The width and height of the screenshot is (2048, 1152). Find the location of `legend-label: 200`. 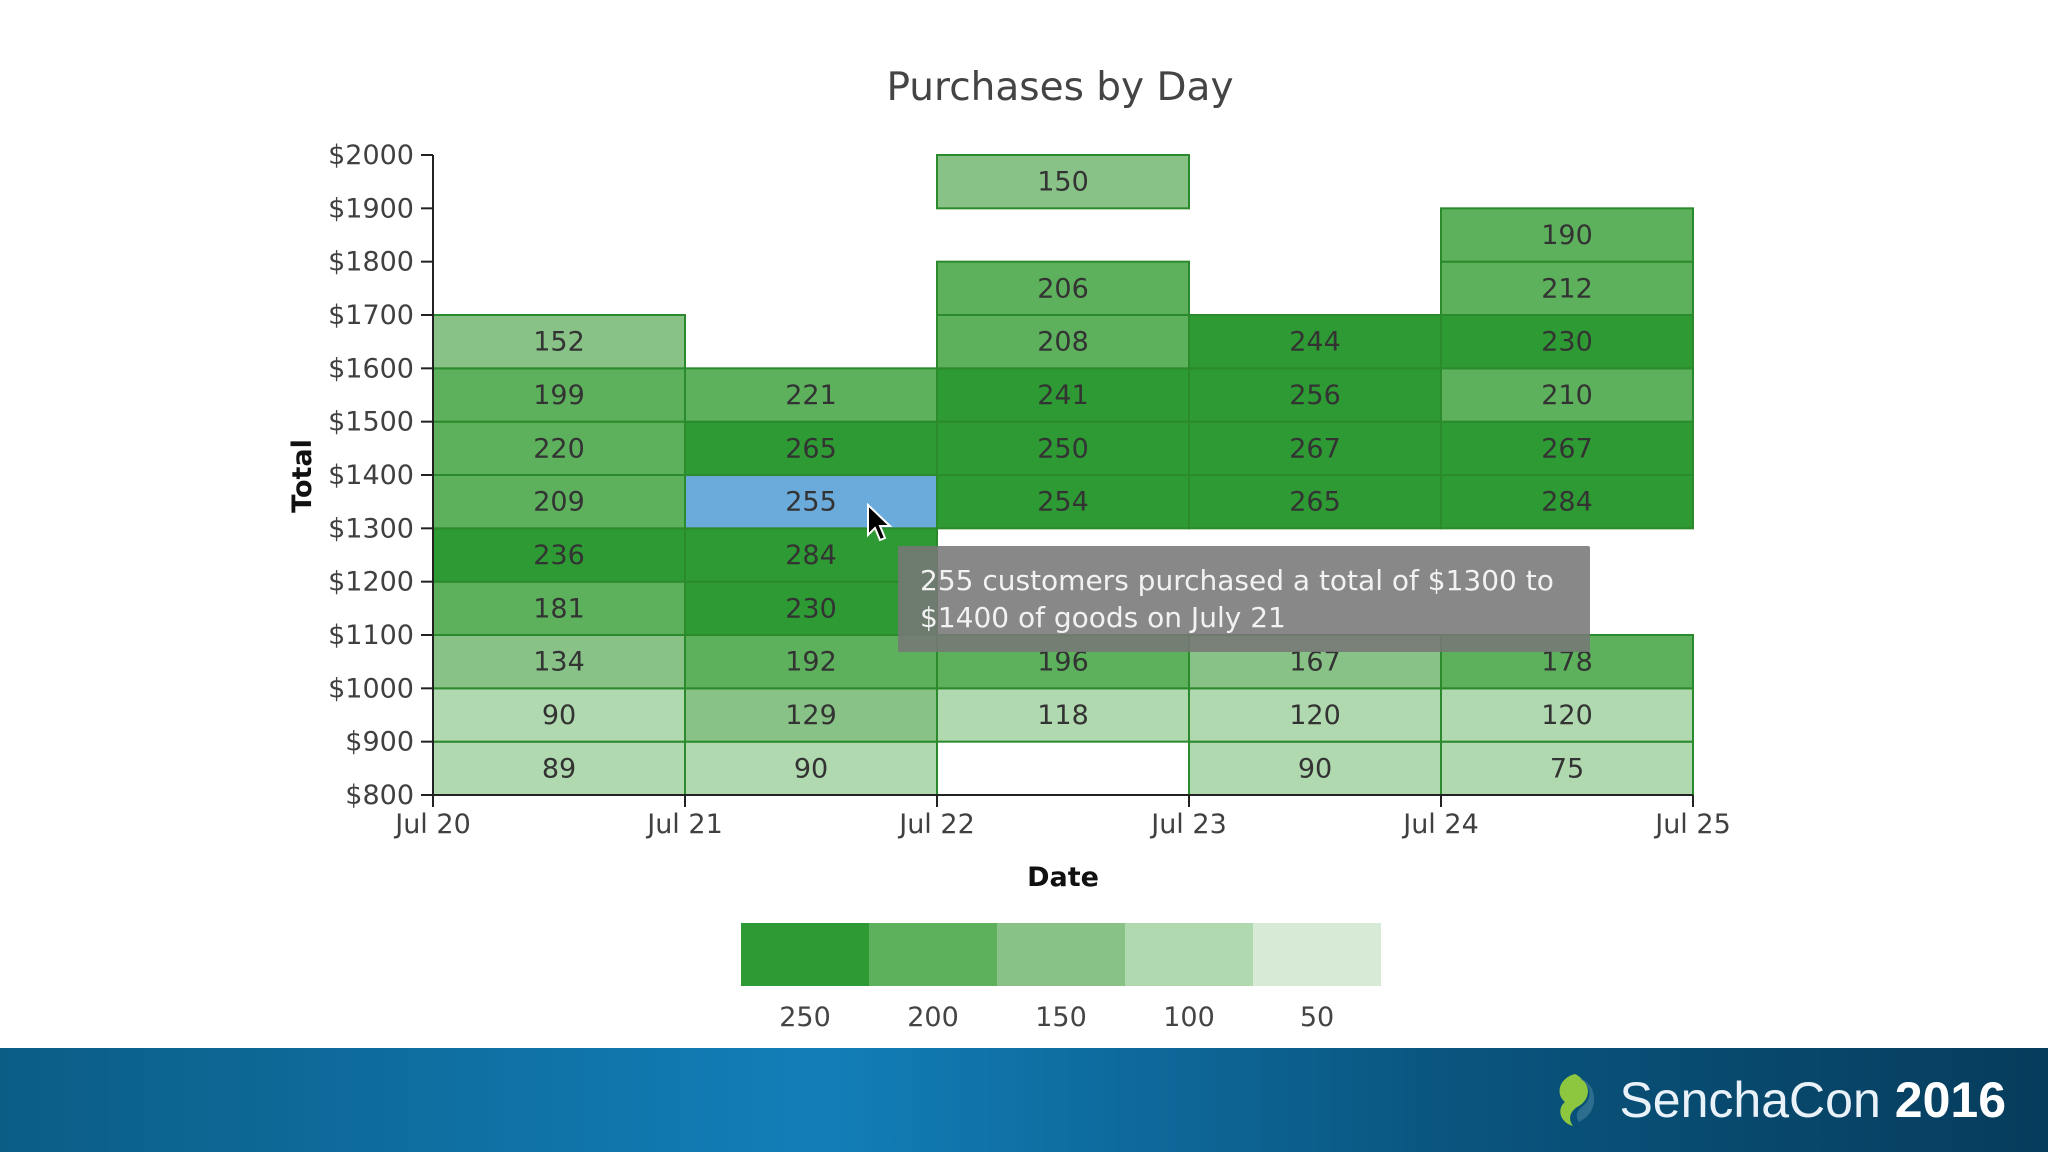

legend-label: 200 is located at coordinates (933, 1017).